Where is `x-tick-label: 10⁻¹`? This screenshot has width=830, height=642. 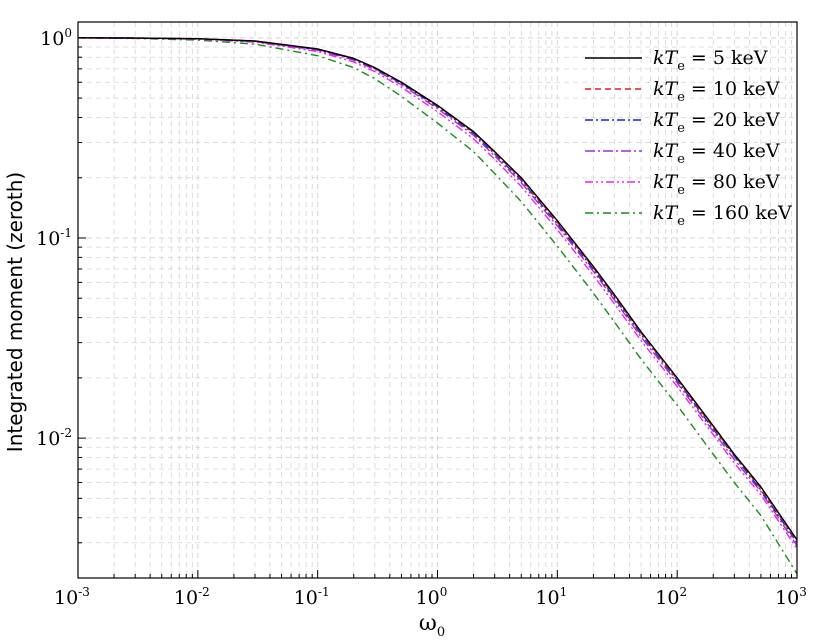
x-tick-label: 10⁻¹ is located at coordinates (312, 597).